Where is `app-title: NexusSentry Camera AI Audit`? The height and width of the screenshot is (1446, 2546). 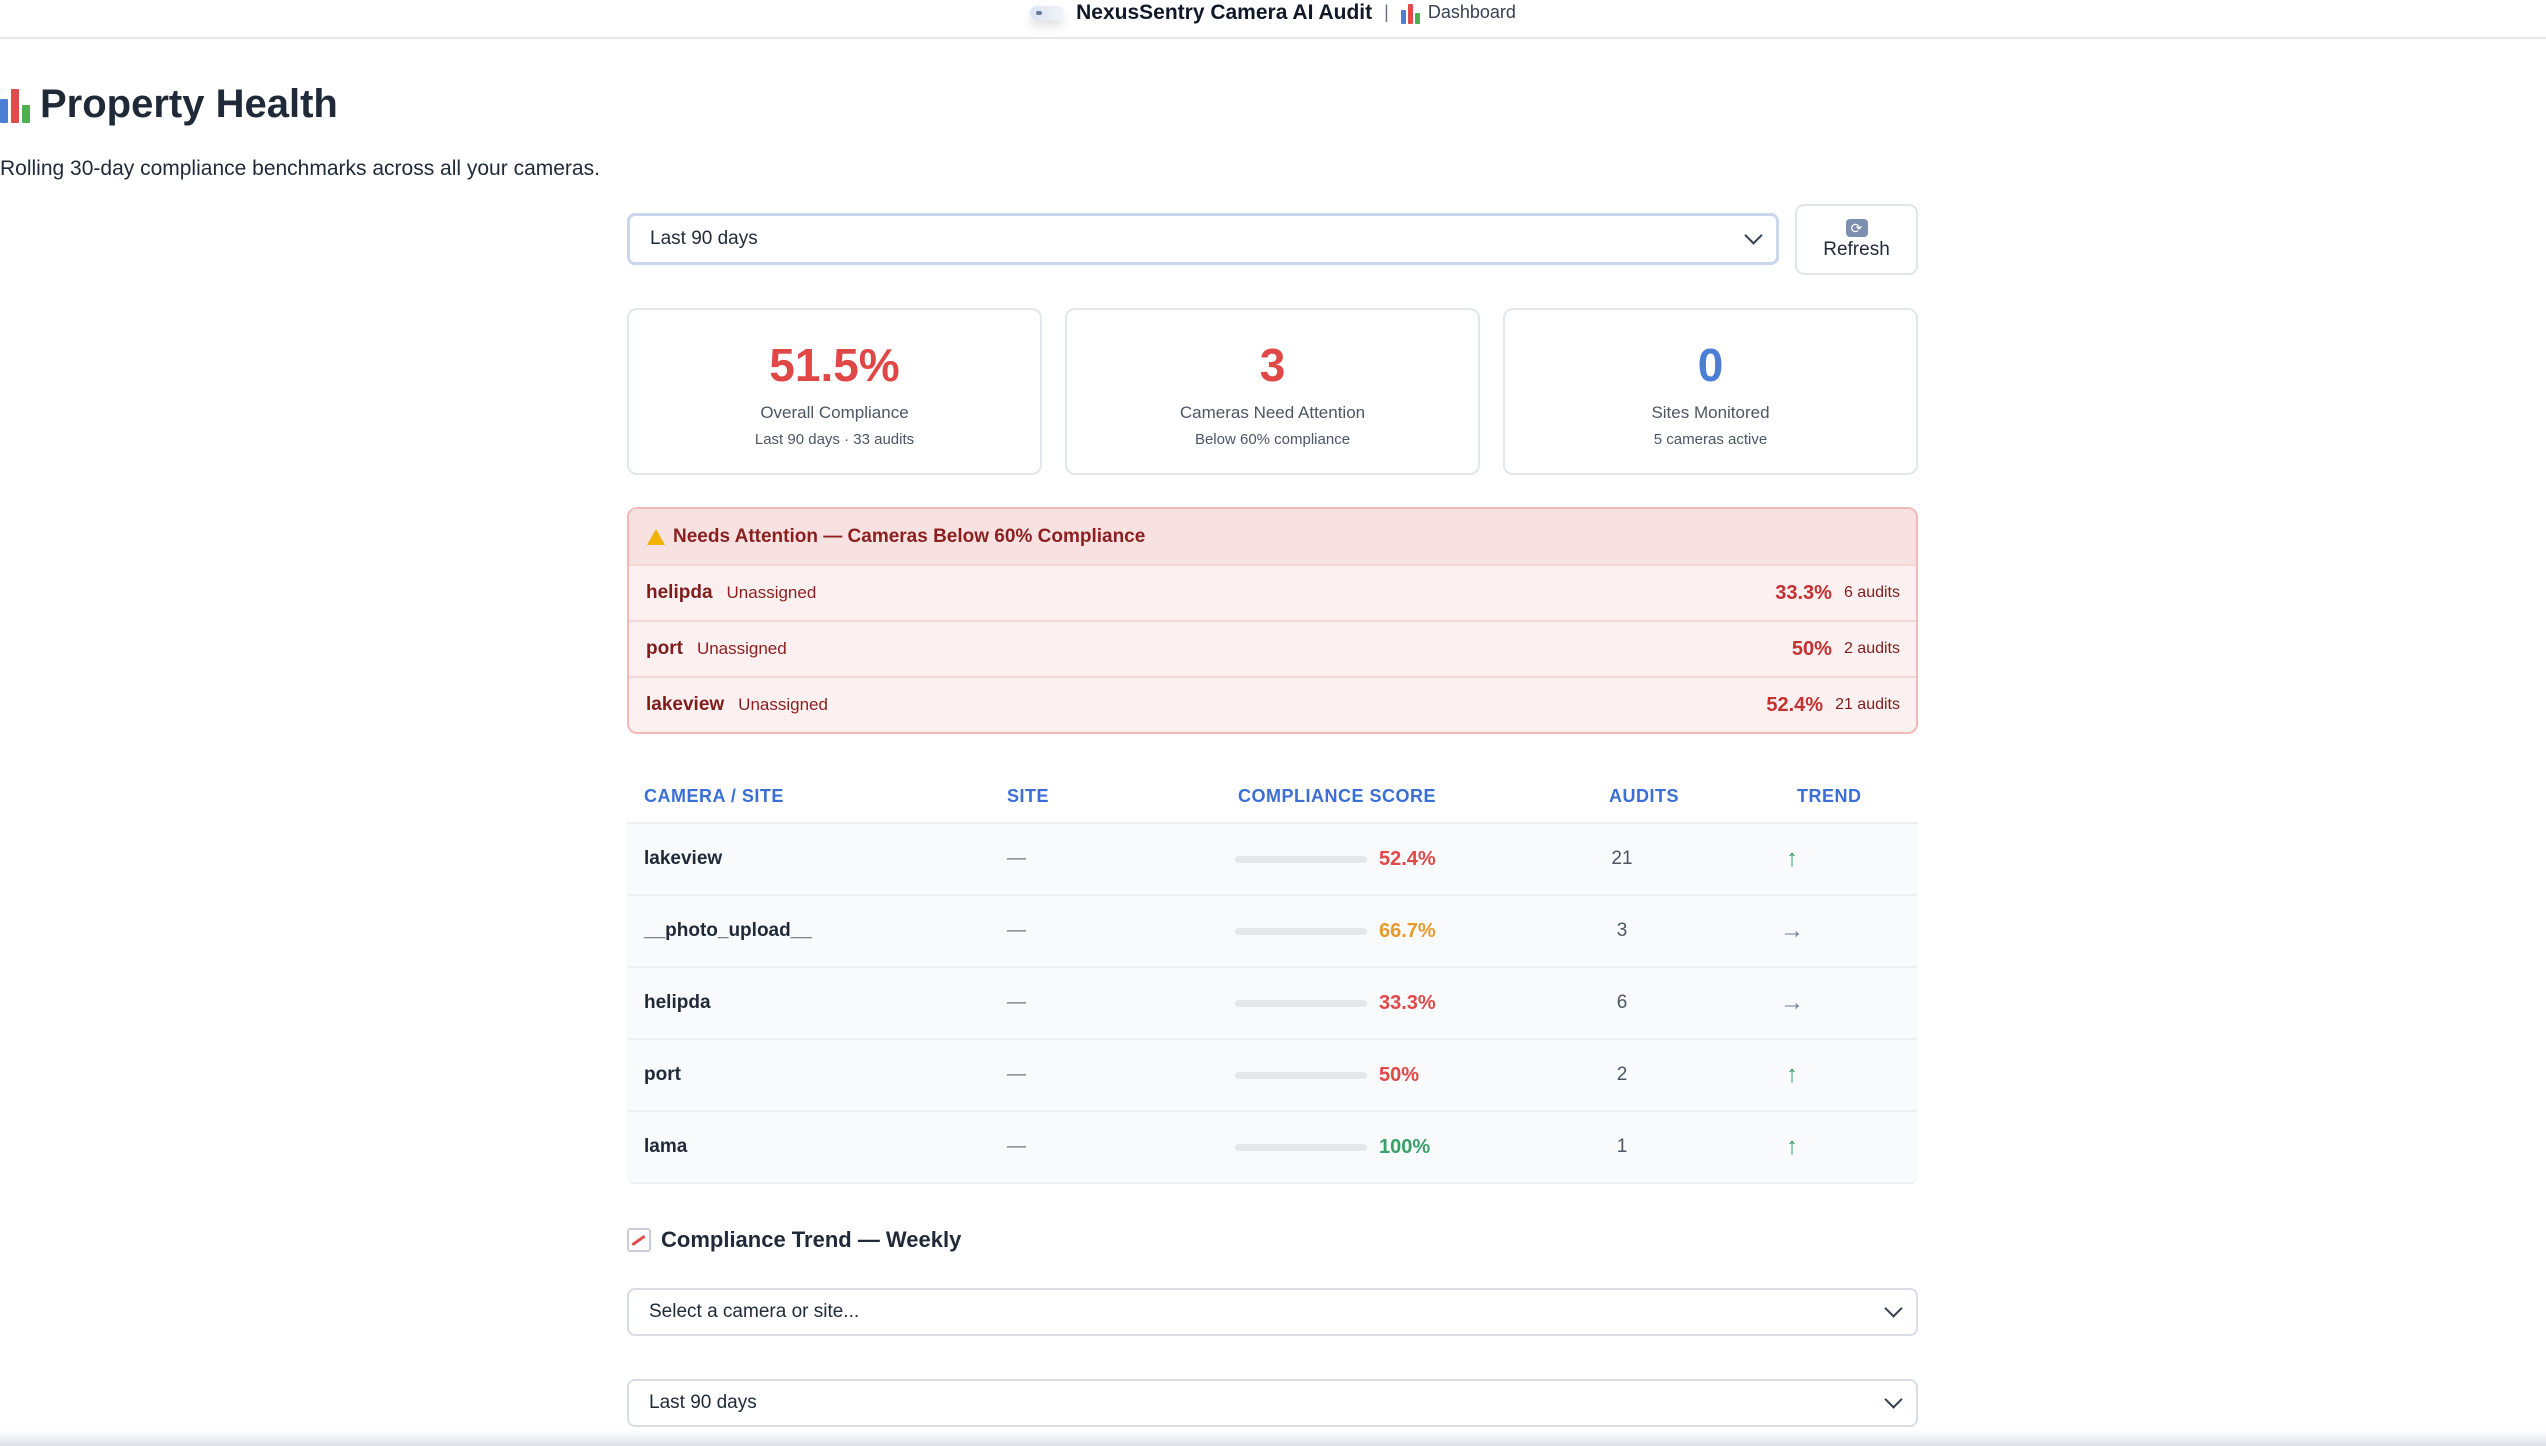
app-title: NexusSentry Camera AI Audit is located at coordinates (1224, 12).